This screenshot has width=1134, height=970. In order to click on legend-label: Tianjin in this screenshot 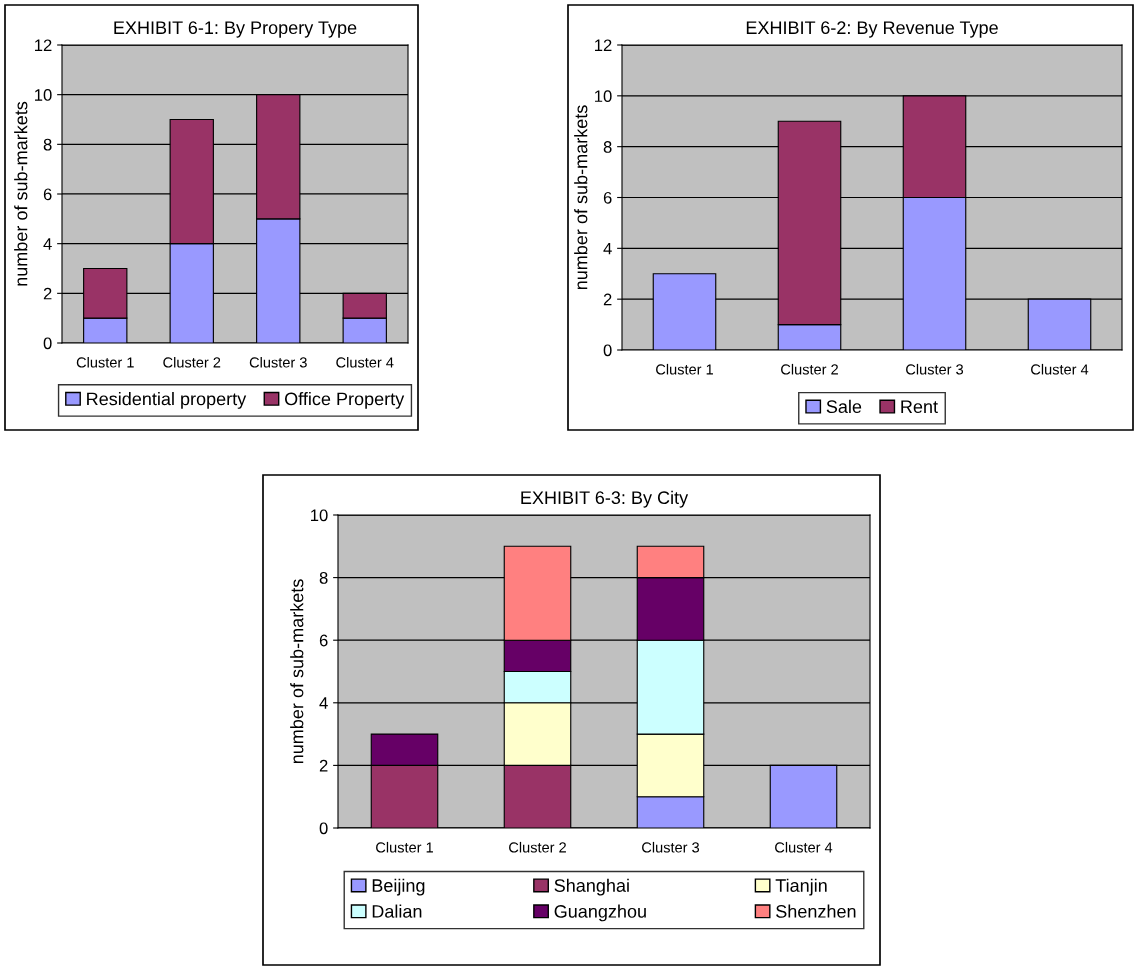, I will do `click(801, 887)`.